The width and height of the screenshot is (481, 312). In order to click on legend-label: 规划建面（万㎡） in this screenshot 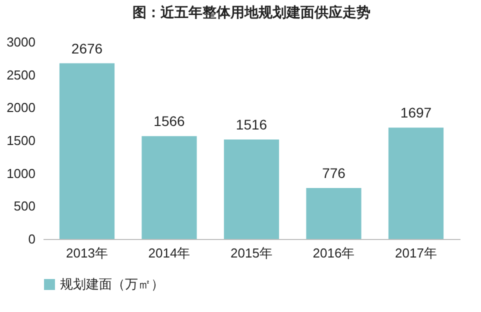, I will do `click(112, 284)`.